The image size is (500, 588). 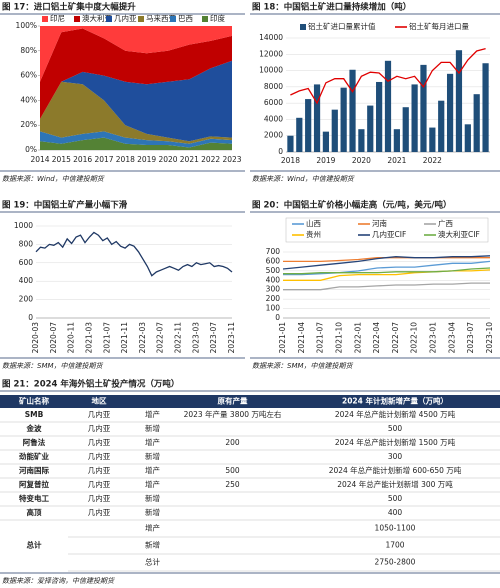 What do you see at coordinates (69, 7) in the screenshot?
I see `chart-title: 图 17：进口铝土矿集中度大幅提升` at bounding box center [69, 7].